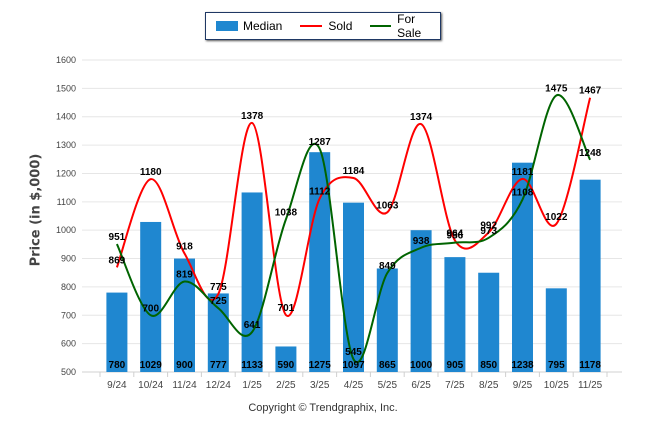 This screenshot has width=646, height=434. I want to click on y-tick-label: 1600, so click(66, 60).